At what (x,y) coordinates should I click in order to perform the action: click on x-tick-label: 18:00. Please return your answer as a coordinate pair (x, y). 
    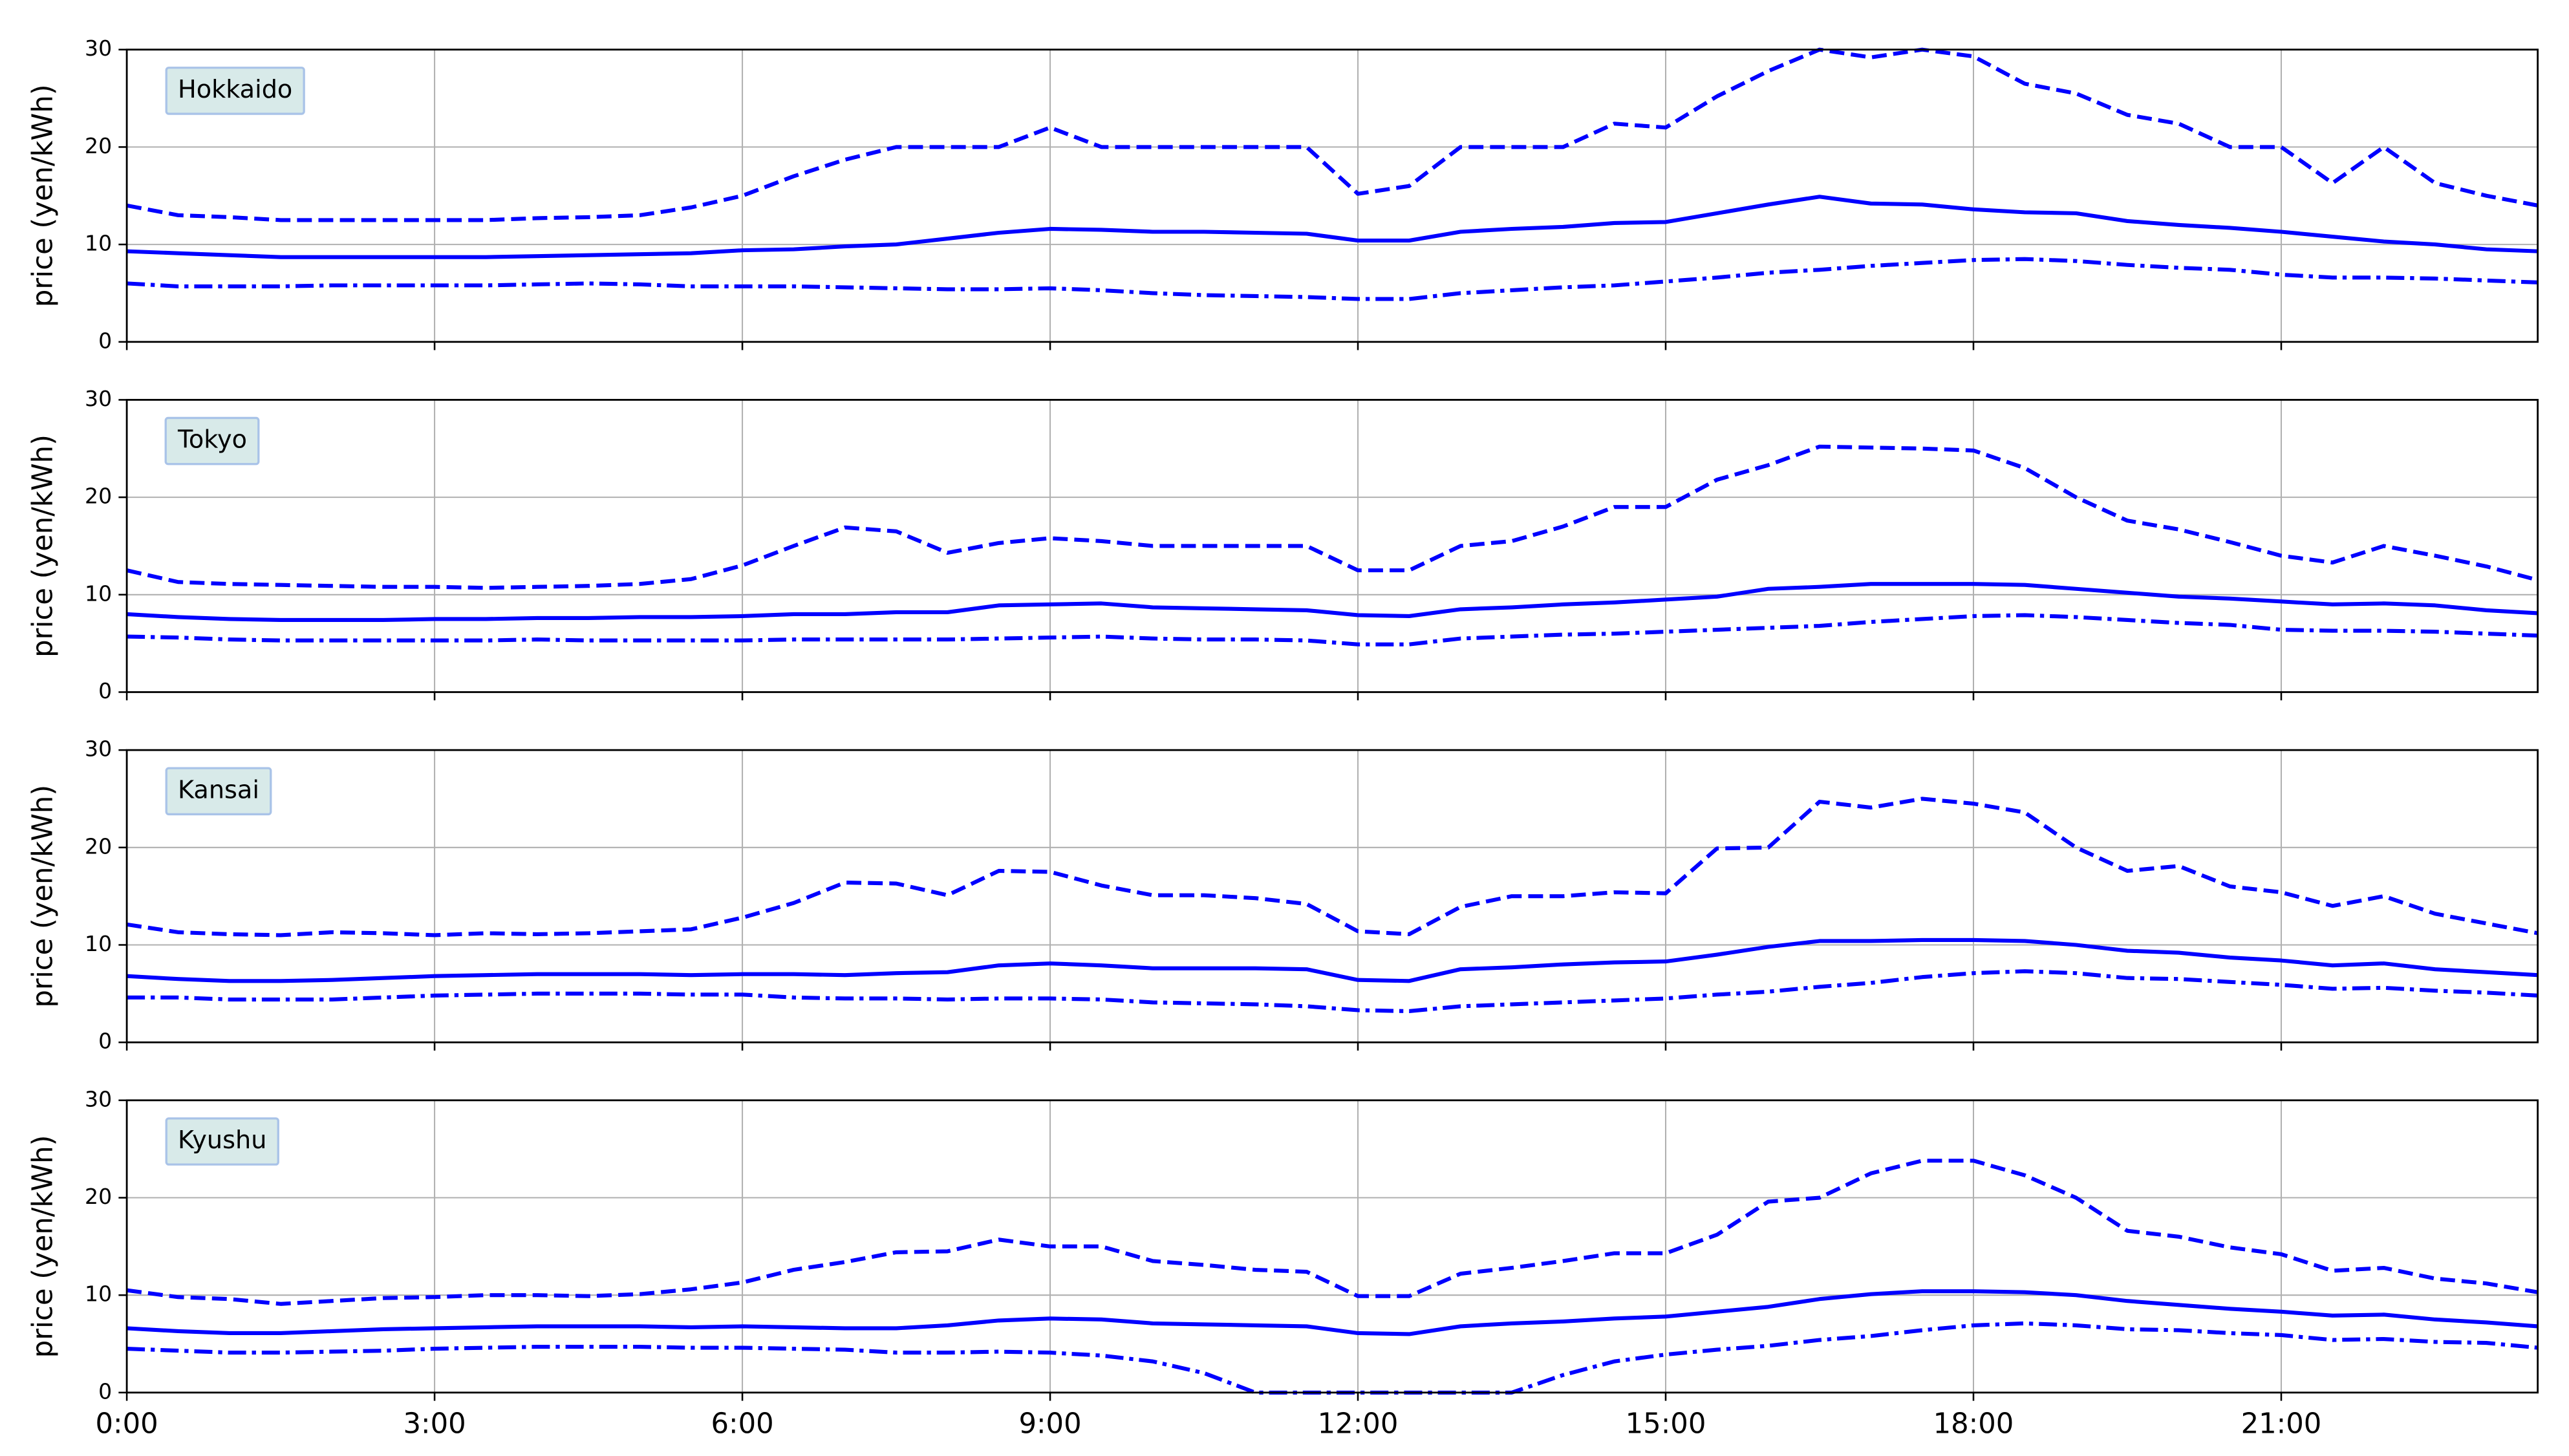
    Looking at the image, I should click on (1973, 1424).